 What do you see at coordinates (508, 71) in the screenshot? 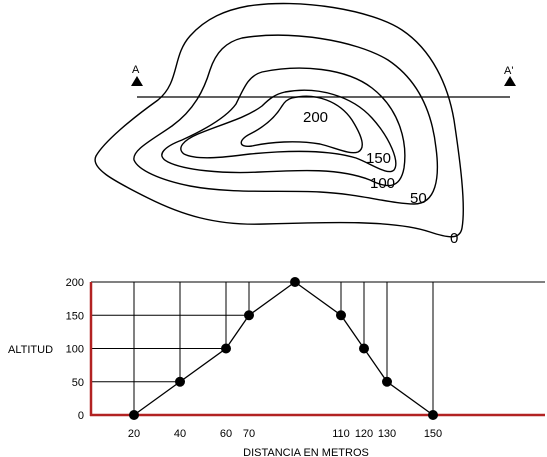
I see `section-label-a-prime: A'` at bounding box center [508, 71].